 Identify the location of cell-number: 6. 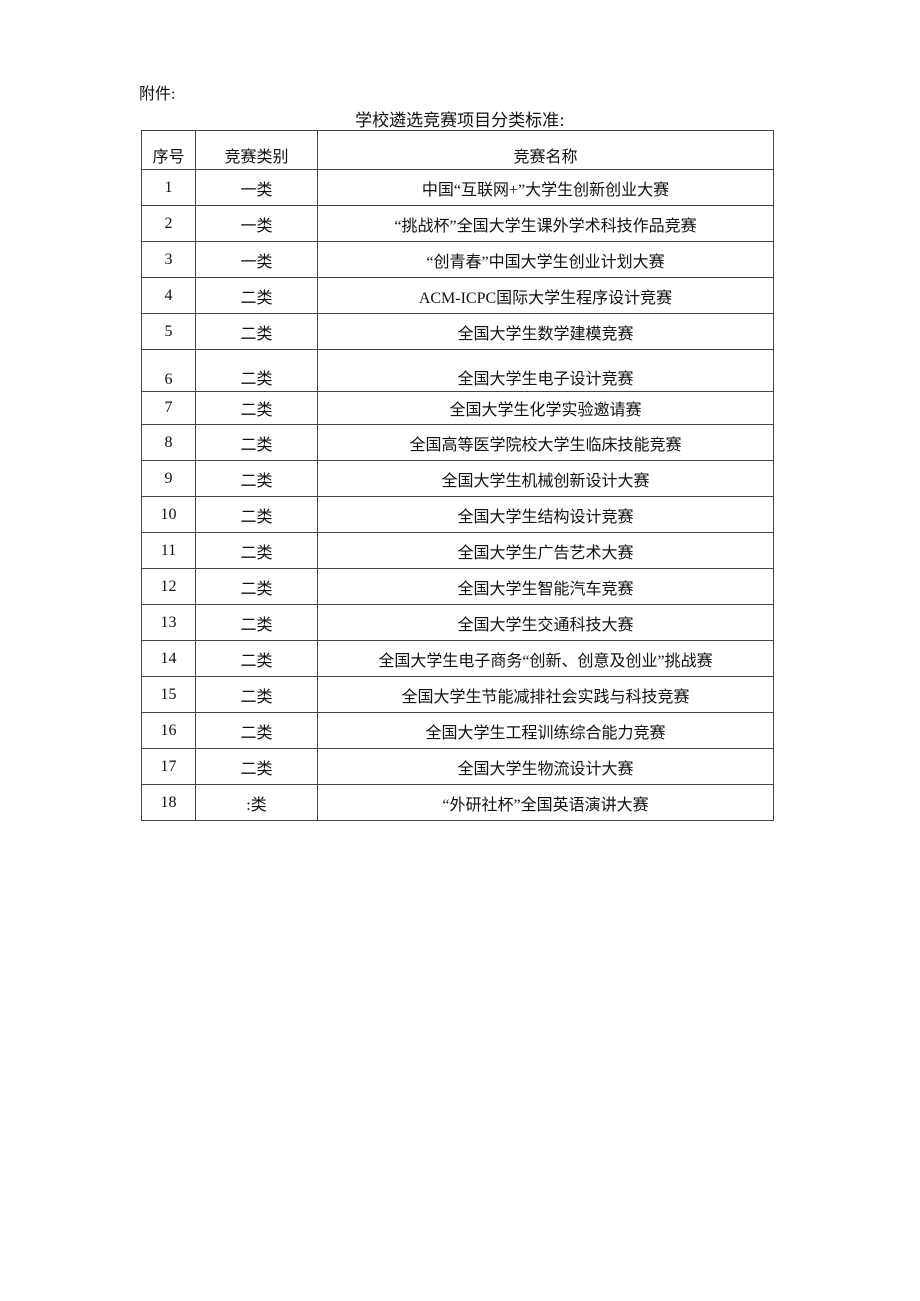
(168, 370).